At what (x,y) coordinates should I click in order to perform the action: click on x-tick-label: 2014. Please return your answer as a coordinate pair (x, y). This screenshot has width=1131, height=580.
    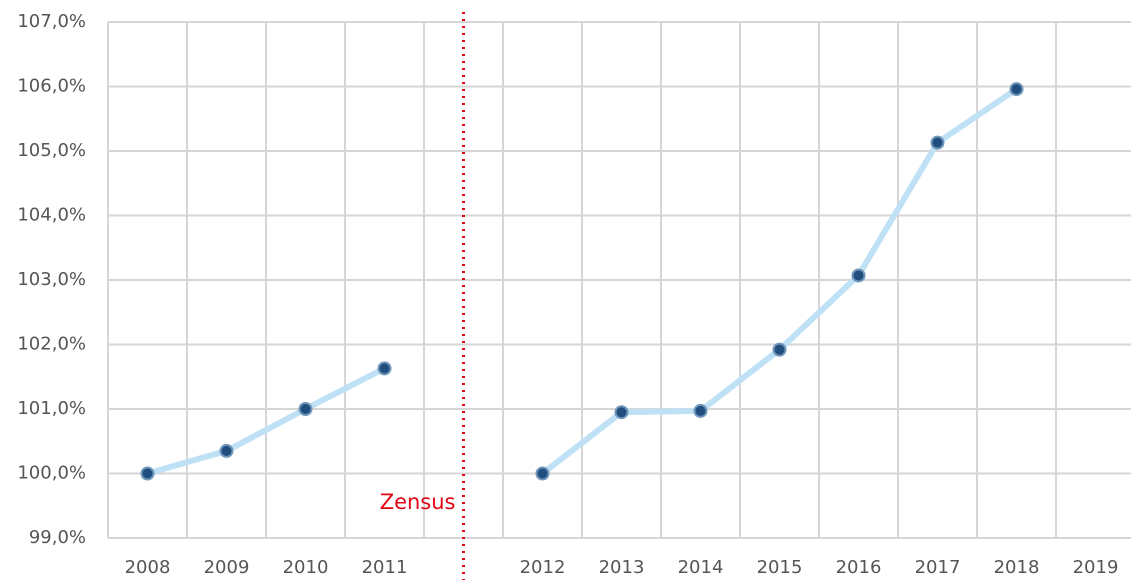
    Looking at the image, I should click on (701, 567).